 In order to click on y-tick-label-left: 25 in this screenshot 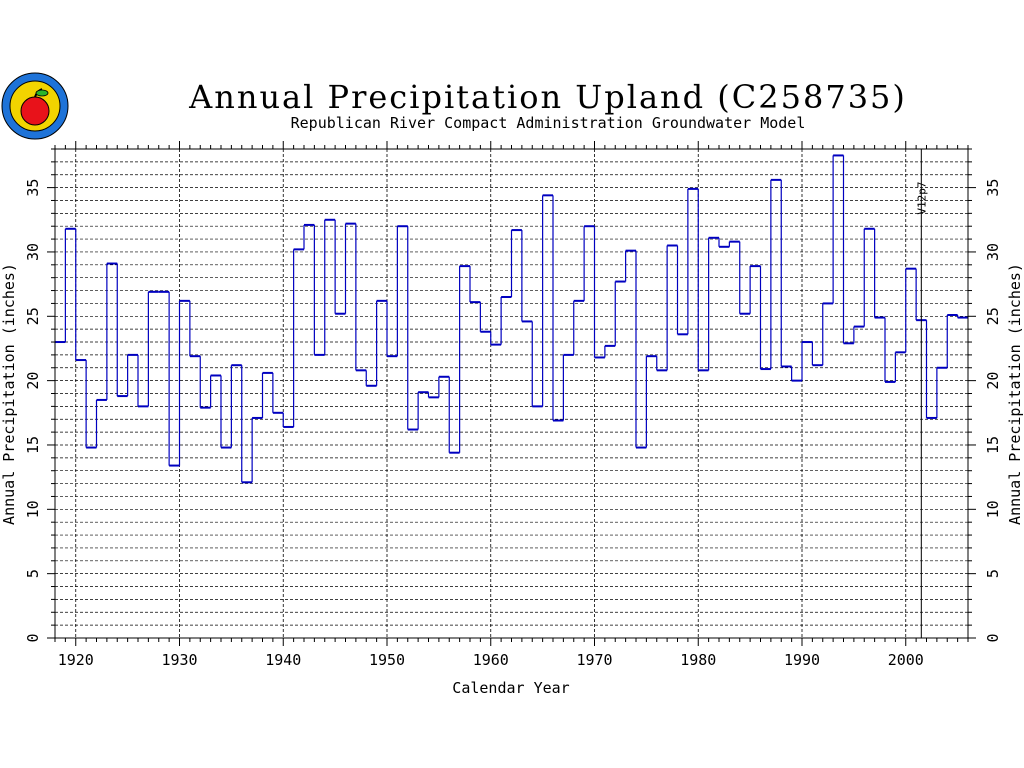, I will do `click(33, 316)`.